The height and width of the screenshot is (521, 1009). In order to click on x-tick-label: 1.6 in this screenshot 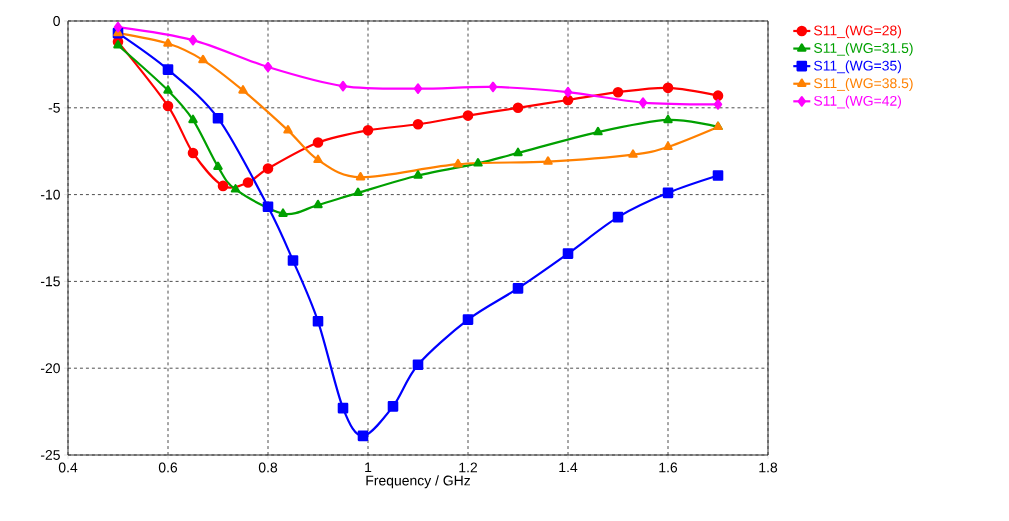, I will do `click(668, 467)`.